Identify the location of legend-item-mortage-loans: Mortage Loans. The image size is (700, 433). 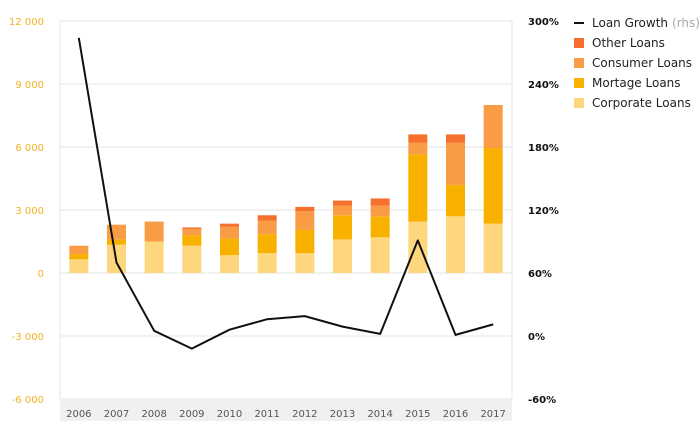
(637, 83).